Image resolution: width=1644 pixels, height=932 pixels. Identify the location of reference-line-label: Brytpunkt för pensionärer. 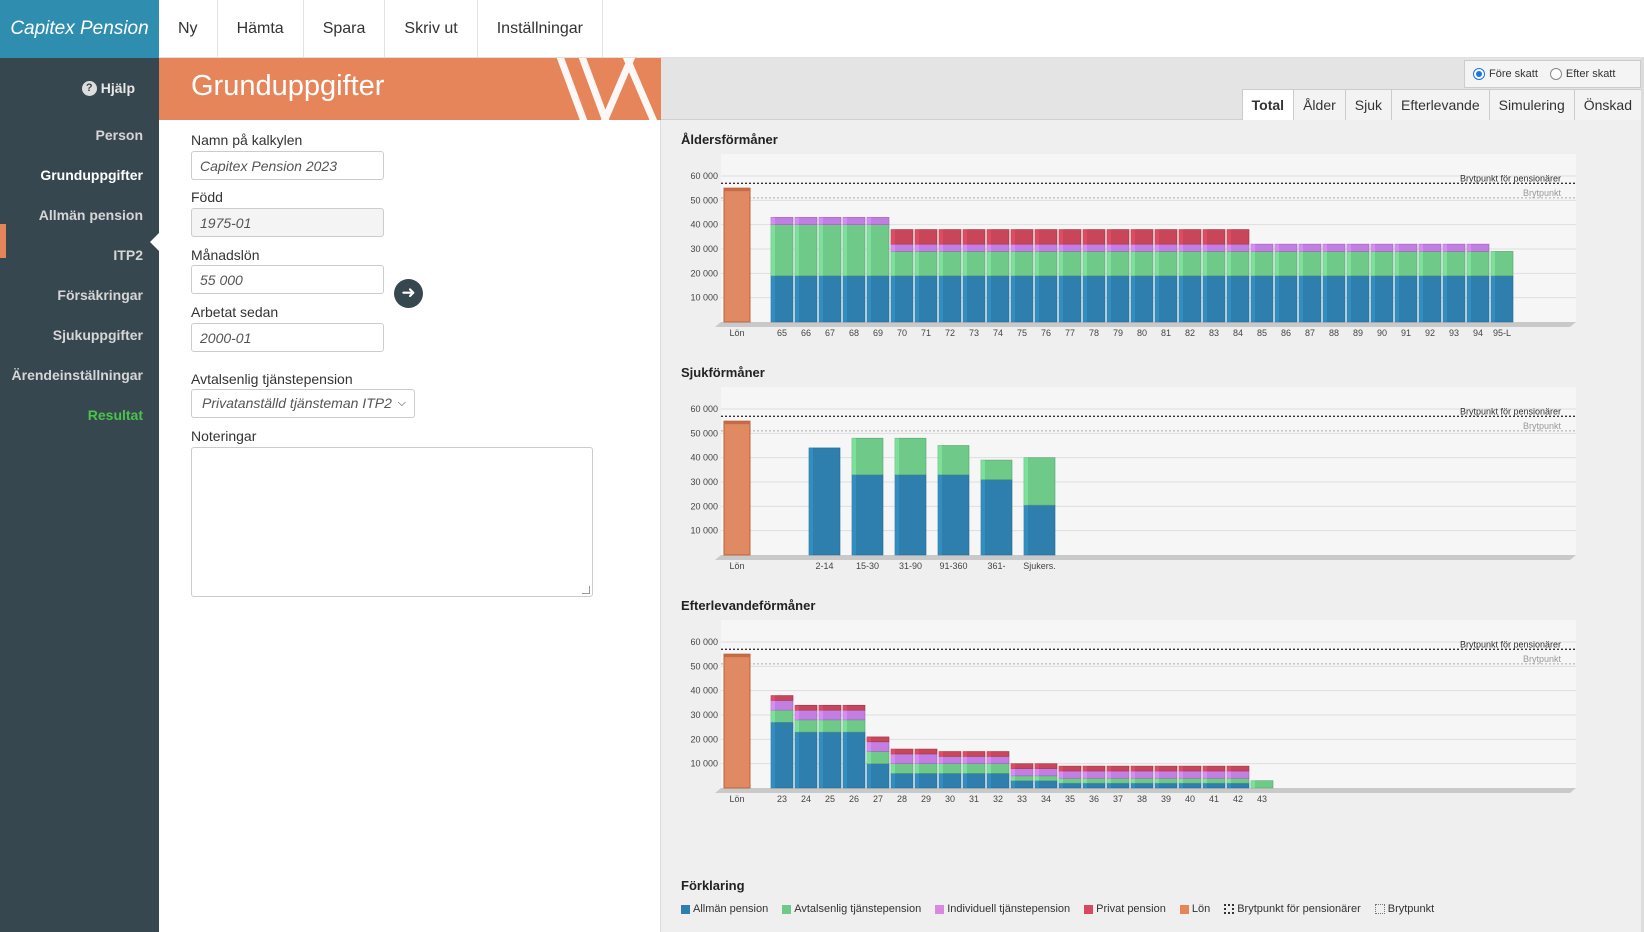
(1510, 411).